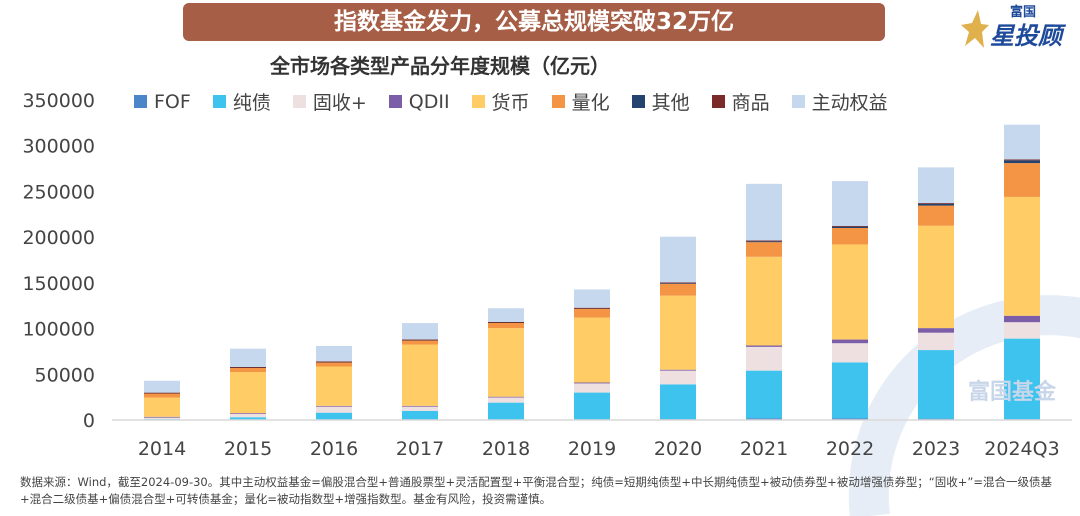 This screenshot has height=516, width=1080. I want to click on legend-item: 量化, so click(580, 101).